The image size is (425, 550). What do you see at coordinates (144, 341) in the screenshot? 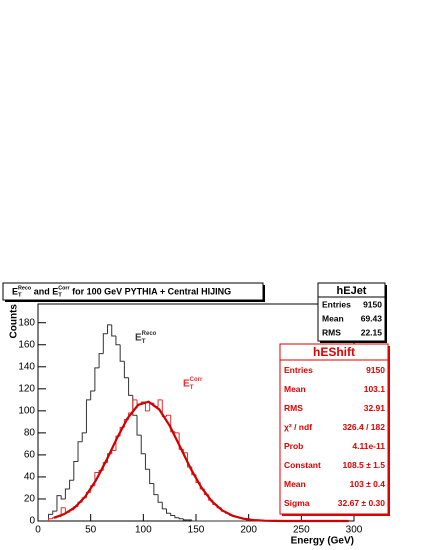
I see `legend-reco-sub: T` at bounding box center [144, 341].